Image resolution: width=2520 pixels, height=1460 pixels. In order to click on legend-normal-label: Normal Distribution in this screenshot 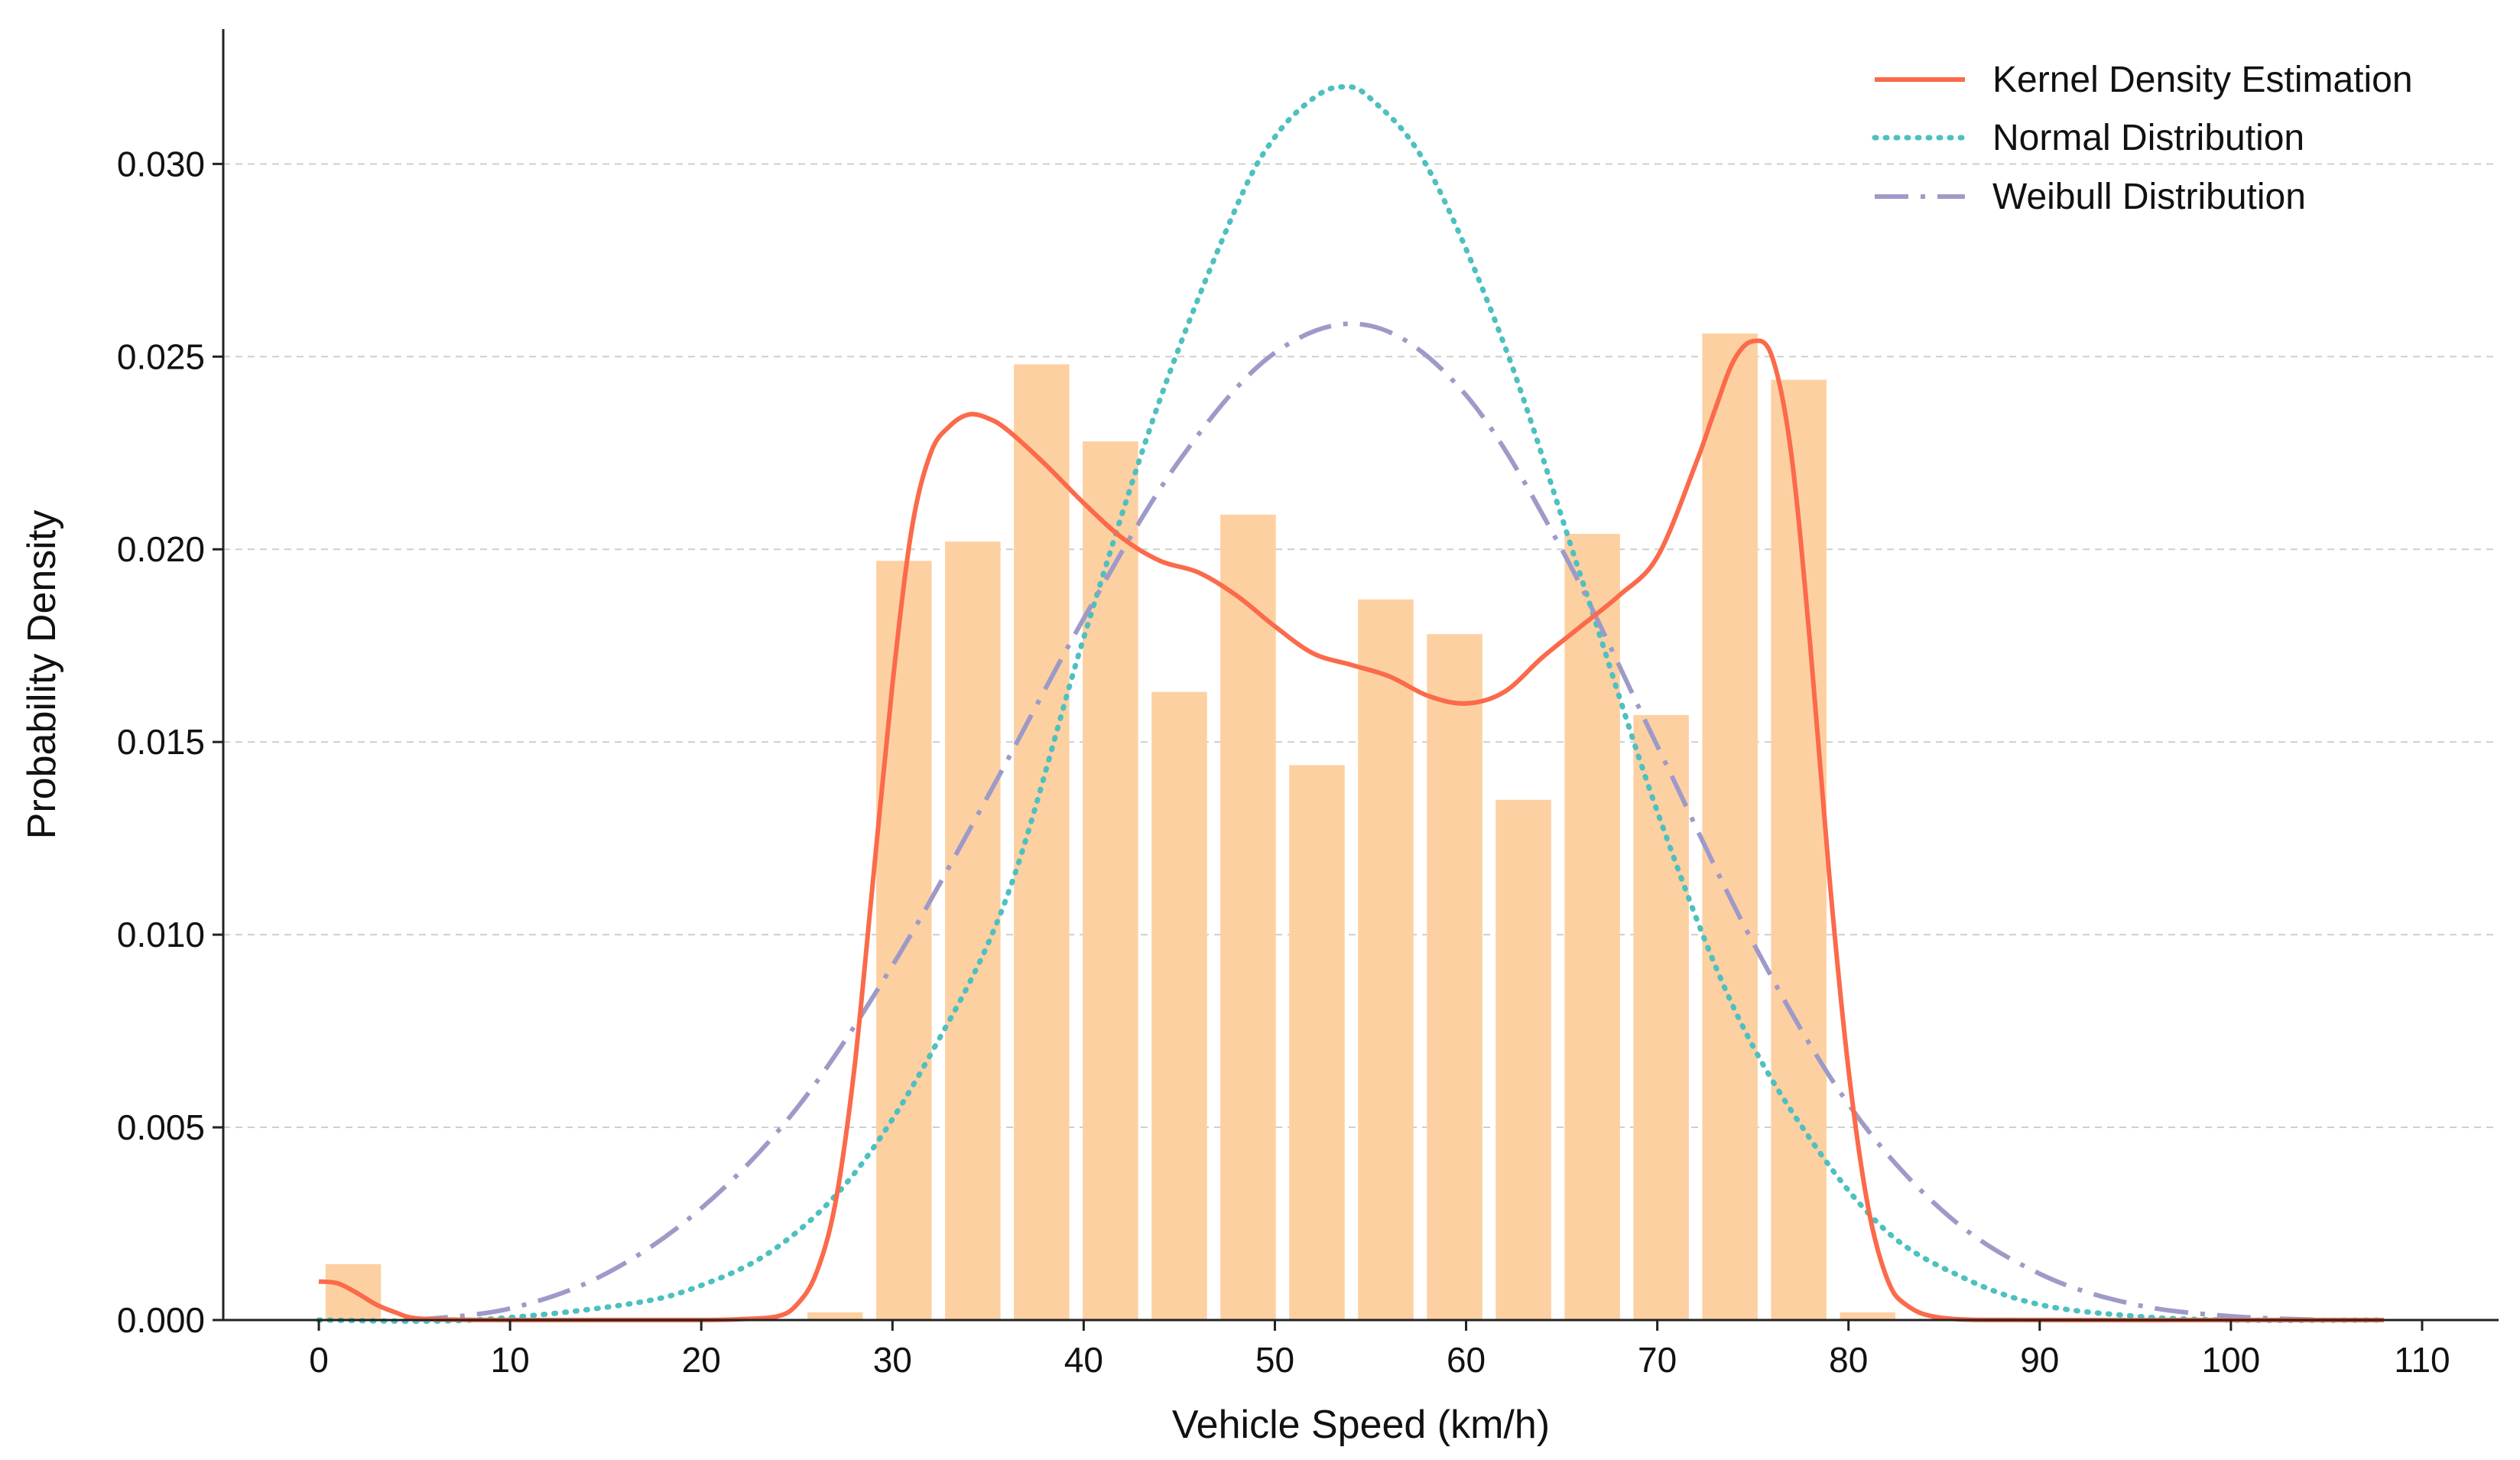, I will do `click(2148, 138)`.